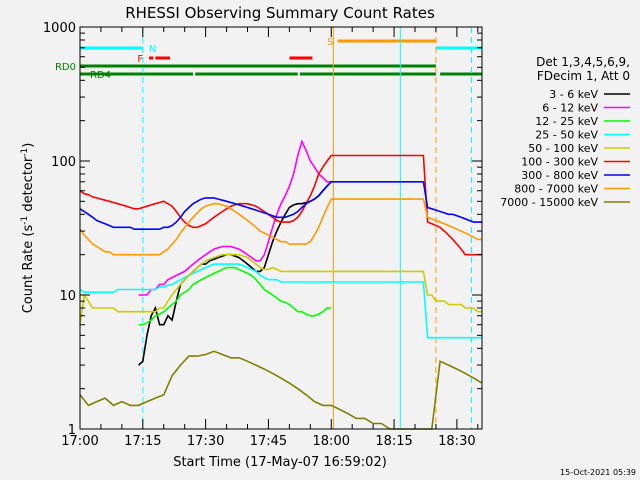 Image resolution: width=640 pixels, height=480 pixels. What do you see at coordinates (79, 441) in the screenshot?
I see `x-tick-label: 17:00` at bounding box center [79, 441].